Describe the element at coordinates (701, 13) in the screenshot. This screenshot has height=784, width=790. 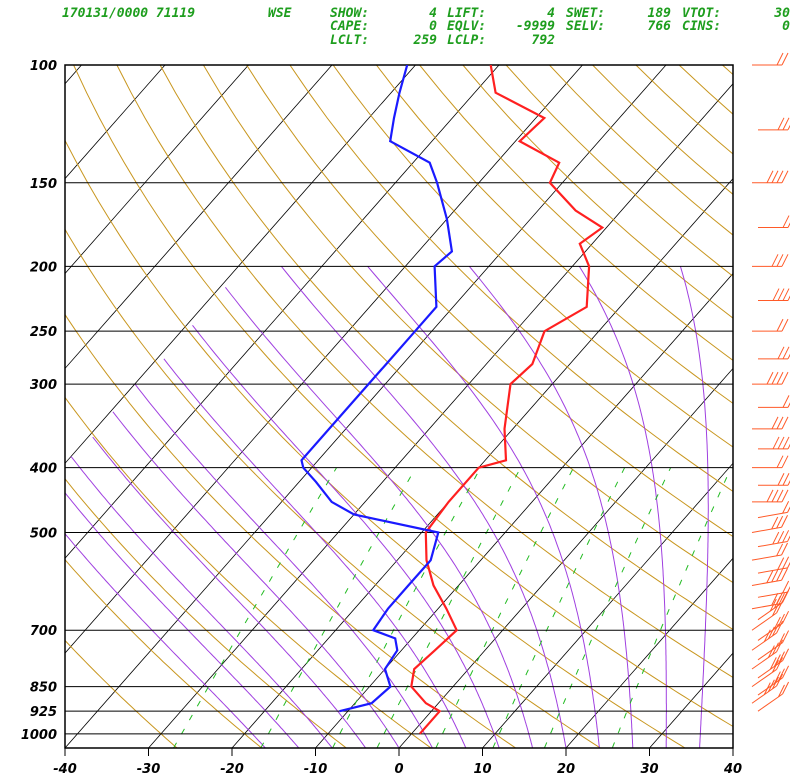
I see `index-label: VTOT:` at that location.